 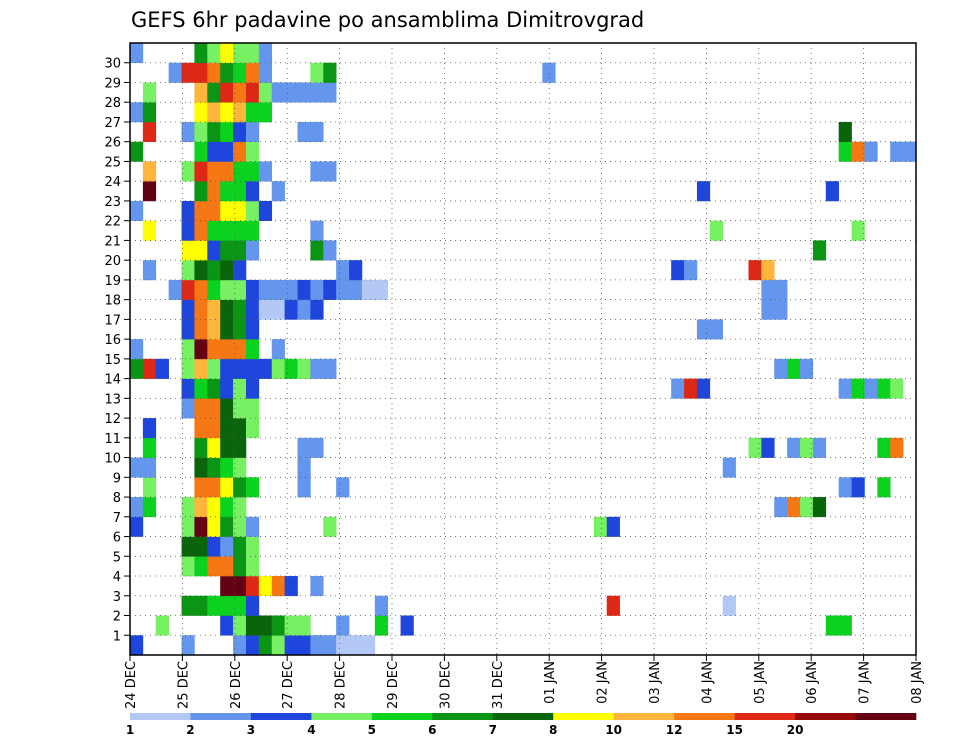 I want to click on legend-label: 1, so click(x=130, y=730).